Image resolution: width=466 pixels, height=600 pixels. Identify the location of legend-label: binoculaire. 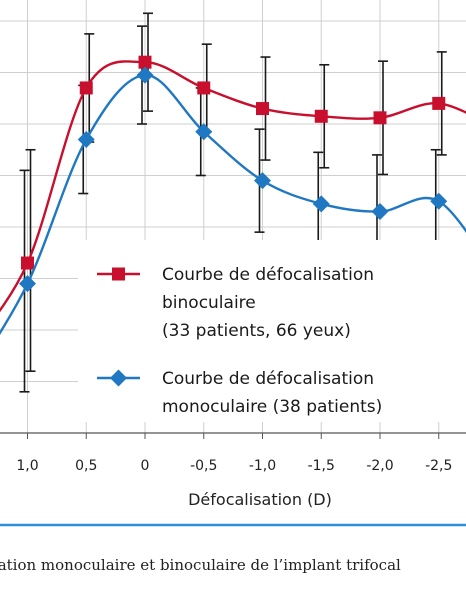
(209, 303).